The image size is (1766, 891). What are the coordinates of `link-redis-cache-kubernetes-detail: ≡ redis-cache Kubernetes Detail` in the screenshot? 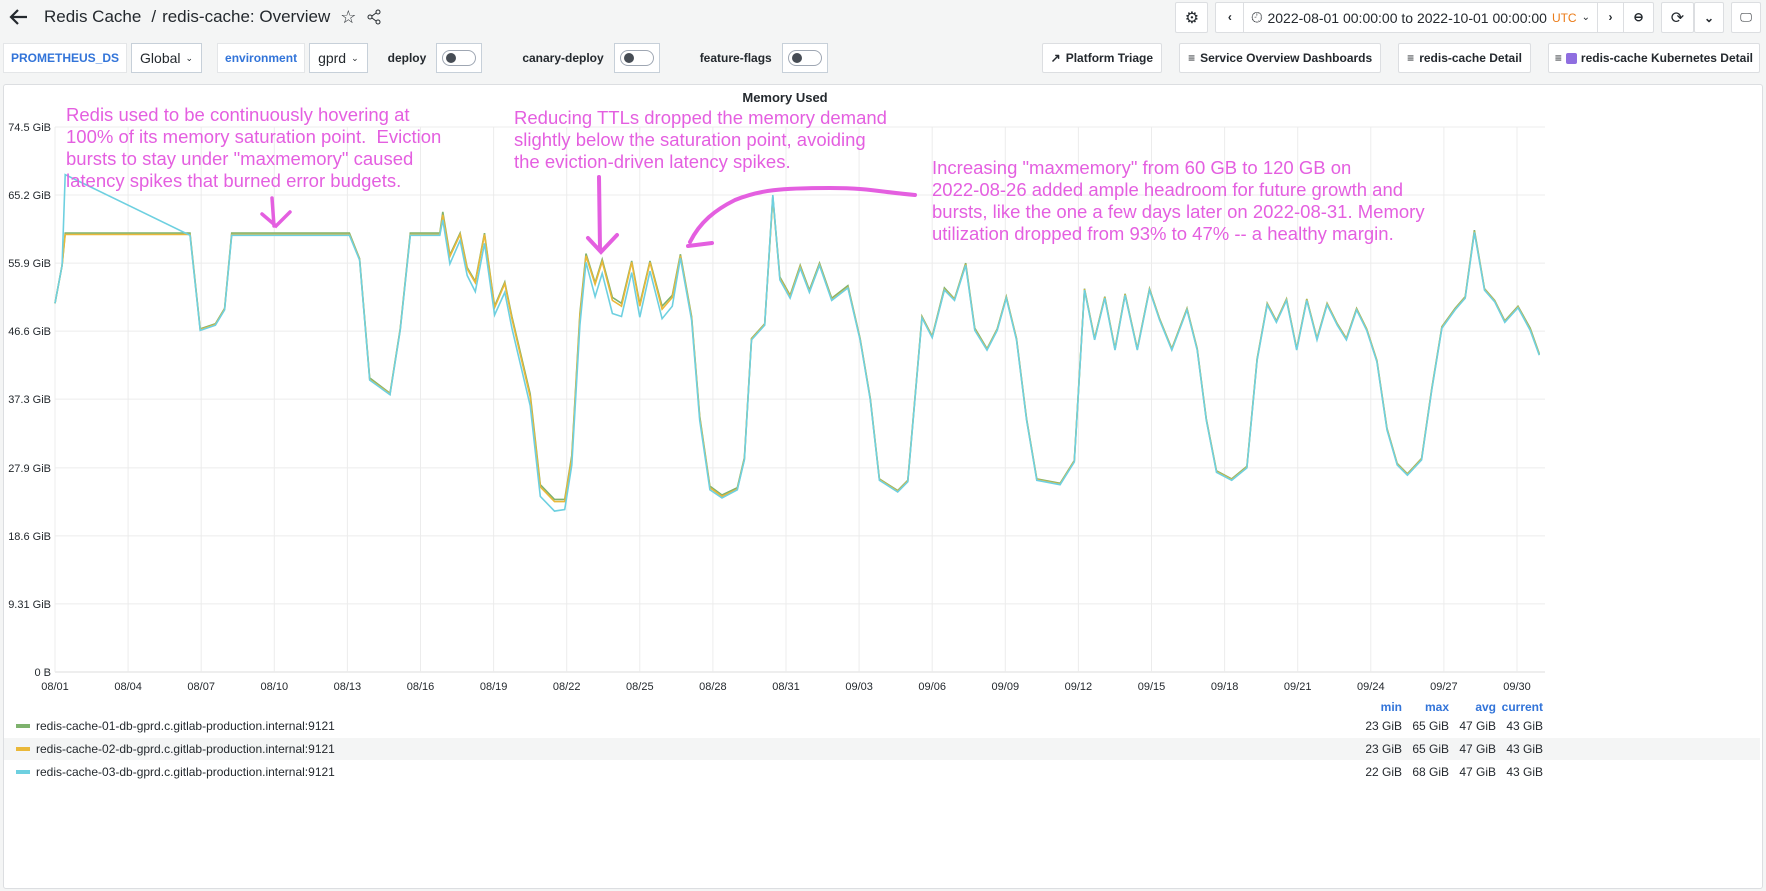 It's located at (1653, 58).